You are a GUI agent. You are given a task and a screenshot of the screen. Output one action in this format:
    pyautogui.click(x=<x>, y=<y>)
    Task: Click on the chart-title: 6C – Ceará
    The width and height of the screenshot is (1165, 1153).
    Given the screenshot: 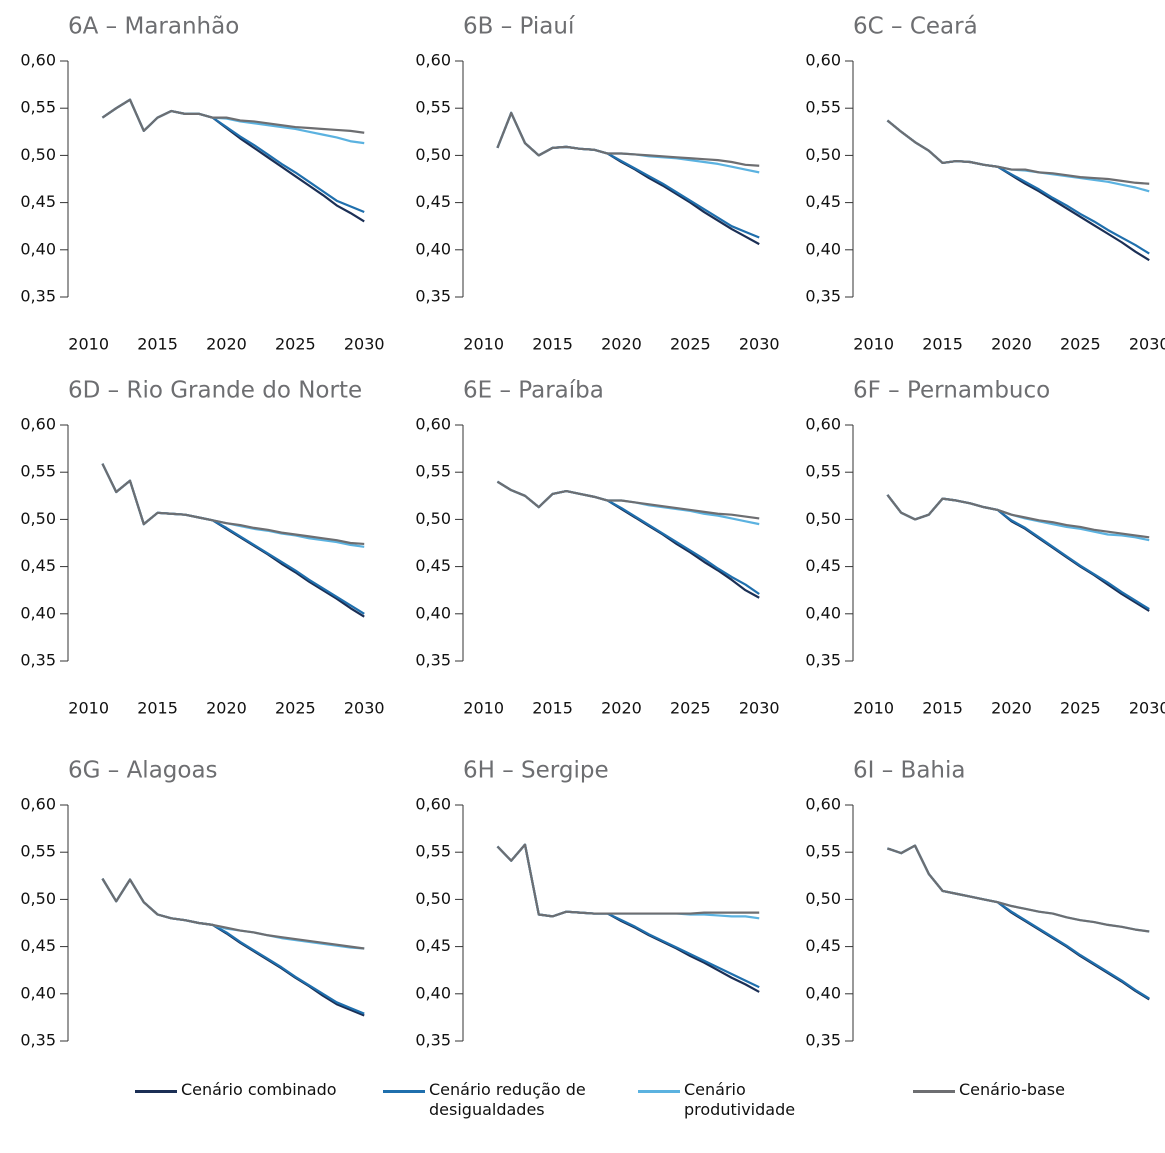 What is the action you would take?
    pyautogui.click(x=915, y=27)
    